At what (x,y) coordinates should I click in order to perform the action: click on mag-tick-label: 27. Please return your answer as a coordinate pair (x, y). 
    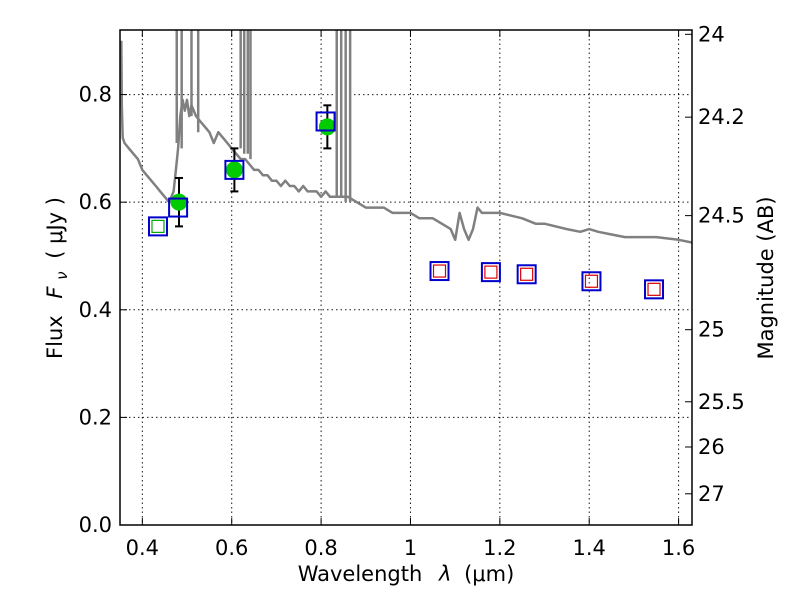
    Looking at the image, I should click on (711, 494).